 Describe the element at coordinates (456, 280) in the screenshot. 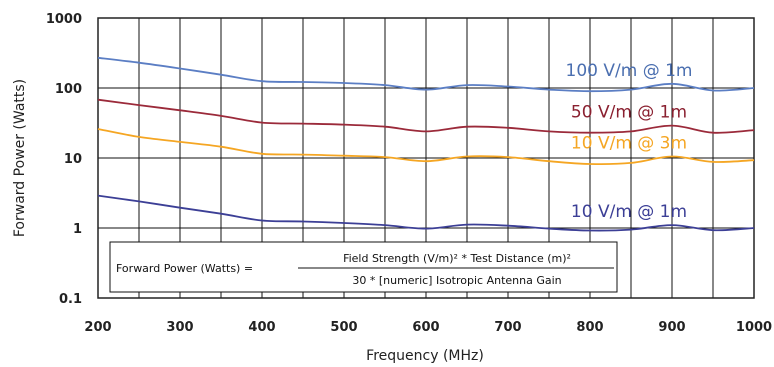

I see `formula-denominator: 30 * [numeric] Isotropic Antenna Gain` at that location.